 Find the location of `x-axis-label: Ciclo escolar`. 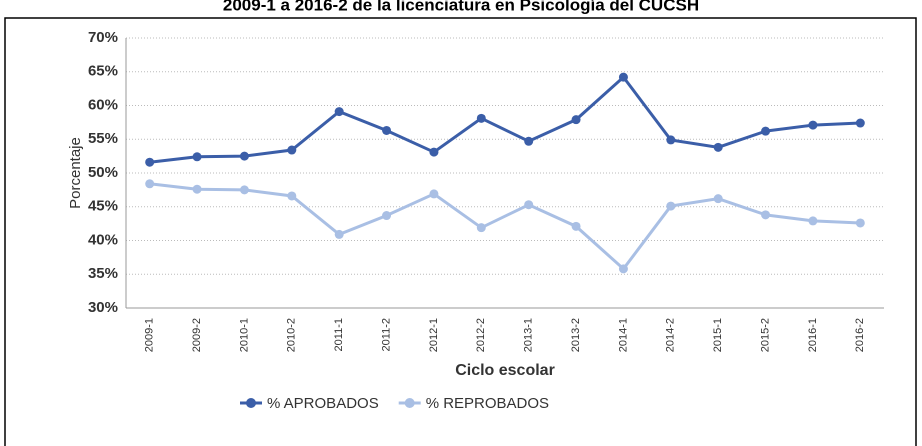

x-axis-label: Ciclo escolar is located at coordinates (505, 370).